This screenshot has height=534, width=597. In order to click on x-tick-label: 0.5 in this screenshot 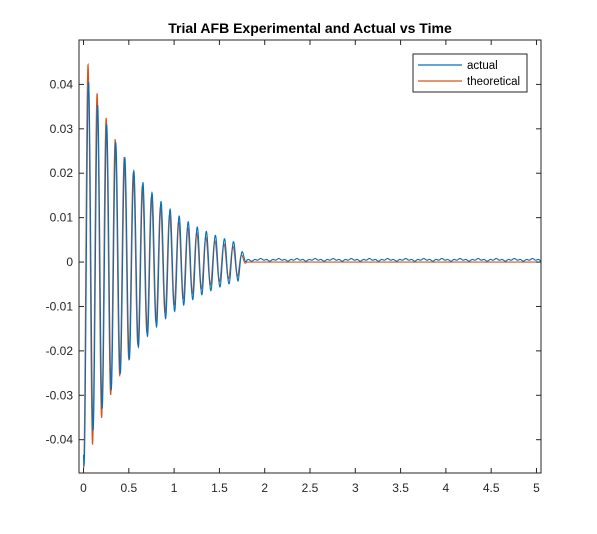, I will do `click(128, 488)`.